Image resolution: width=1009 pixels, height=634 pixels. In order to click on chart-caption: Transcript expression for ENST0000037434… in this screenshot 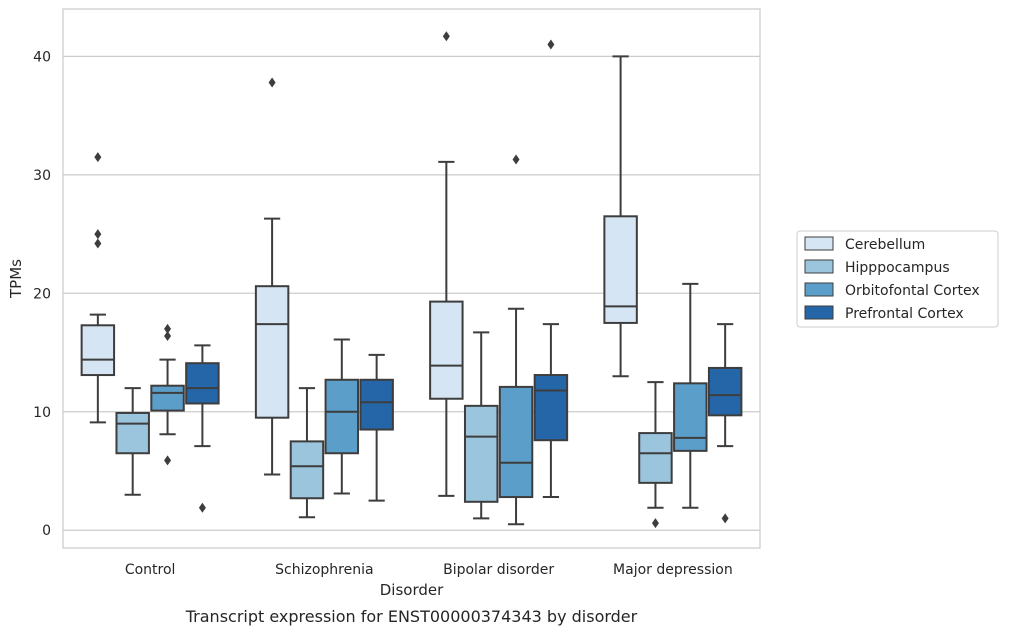, I will do `click(411, 616)`.